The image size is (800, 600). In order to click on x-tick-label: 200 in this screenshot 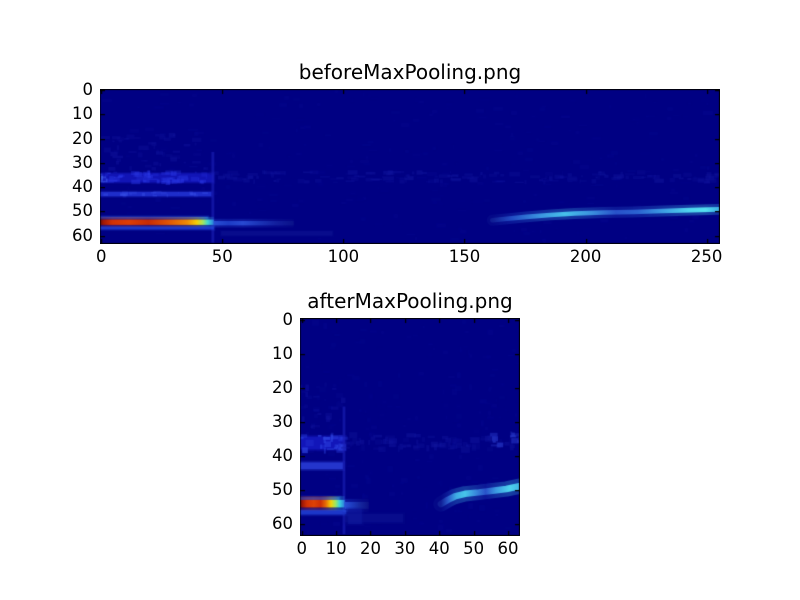, I will do `click(585, 256)`.